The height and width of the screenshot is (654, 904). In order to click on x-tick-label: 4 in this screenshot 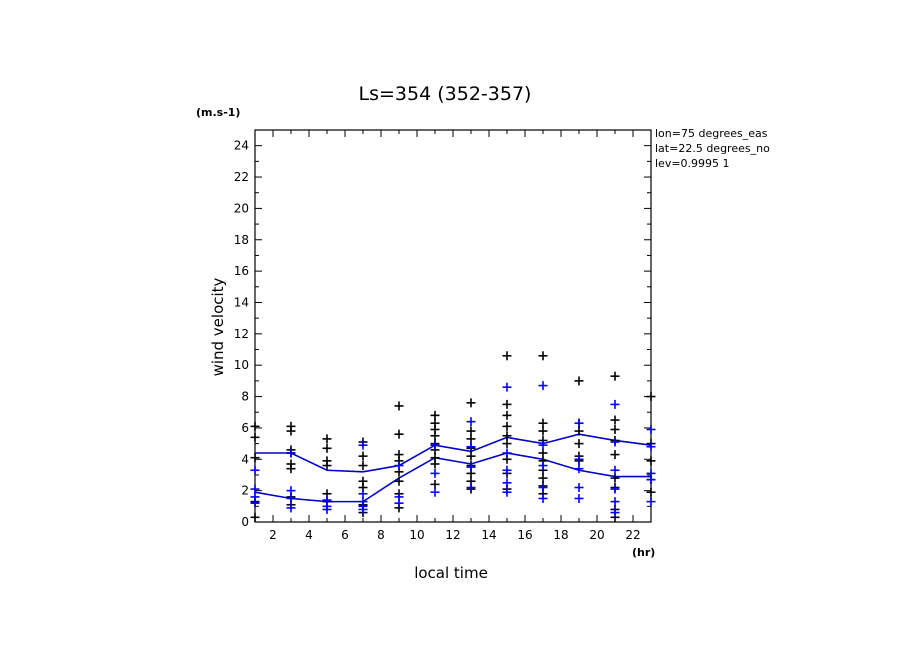, I will do `click(309, 535)`.